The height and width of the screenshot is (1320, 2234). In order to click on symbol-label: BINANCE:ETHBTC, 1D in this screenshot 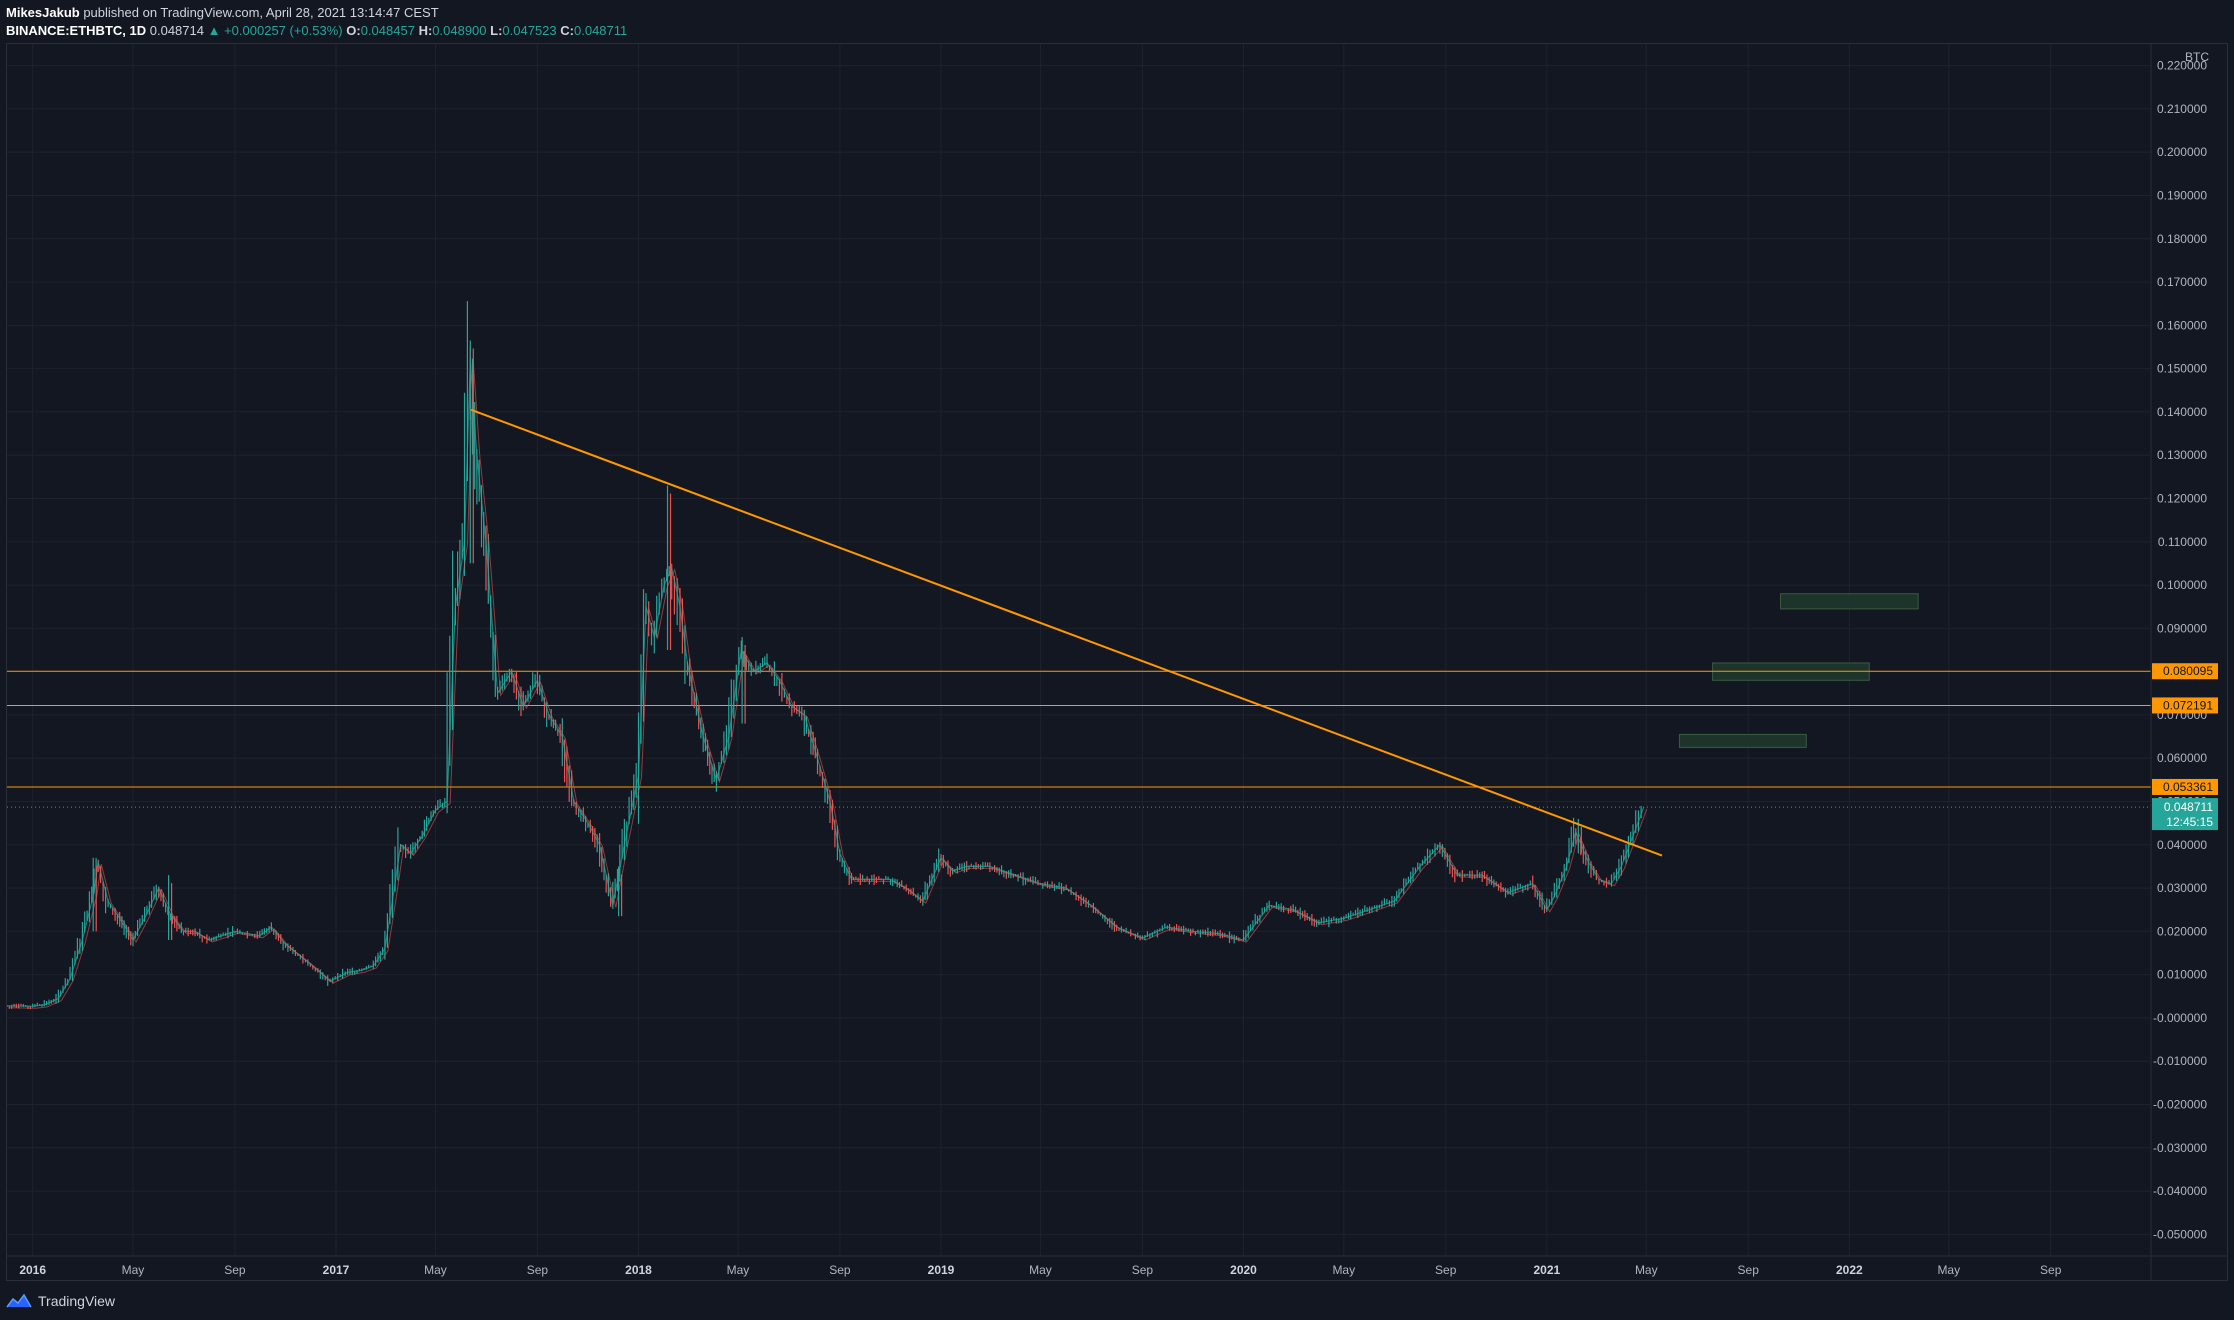, I will do `click(76, 30)`.